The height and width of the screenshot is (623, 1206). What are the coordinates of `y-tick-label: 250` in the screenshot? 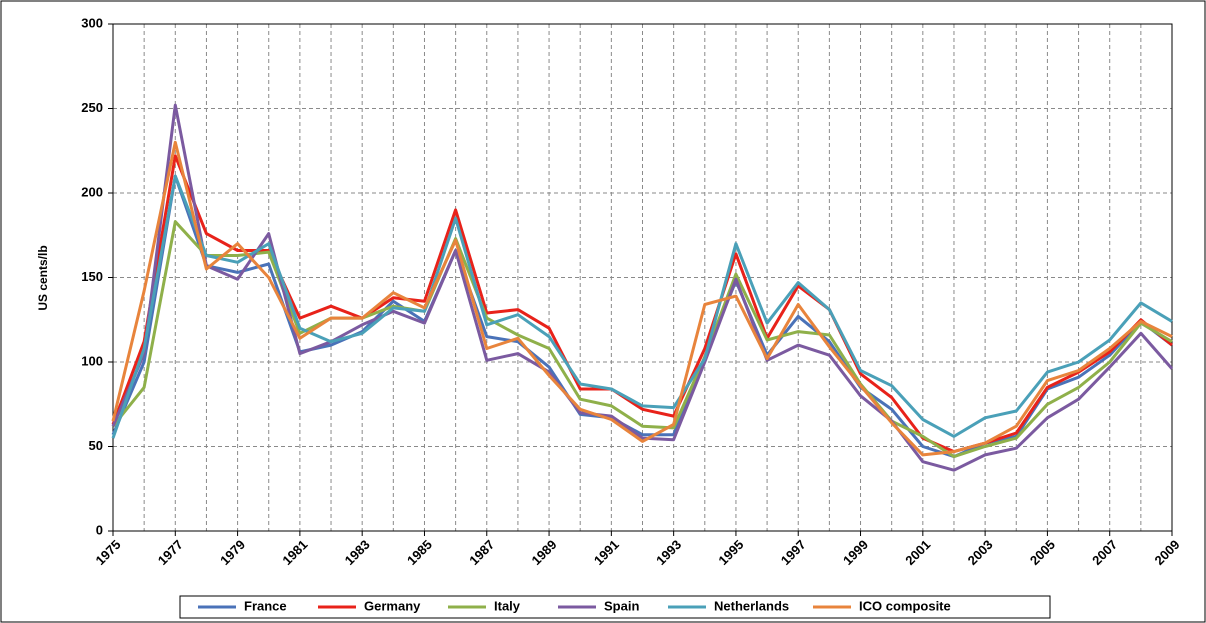 It's located at (92, 107).